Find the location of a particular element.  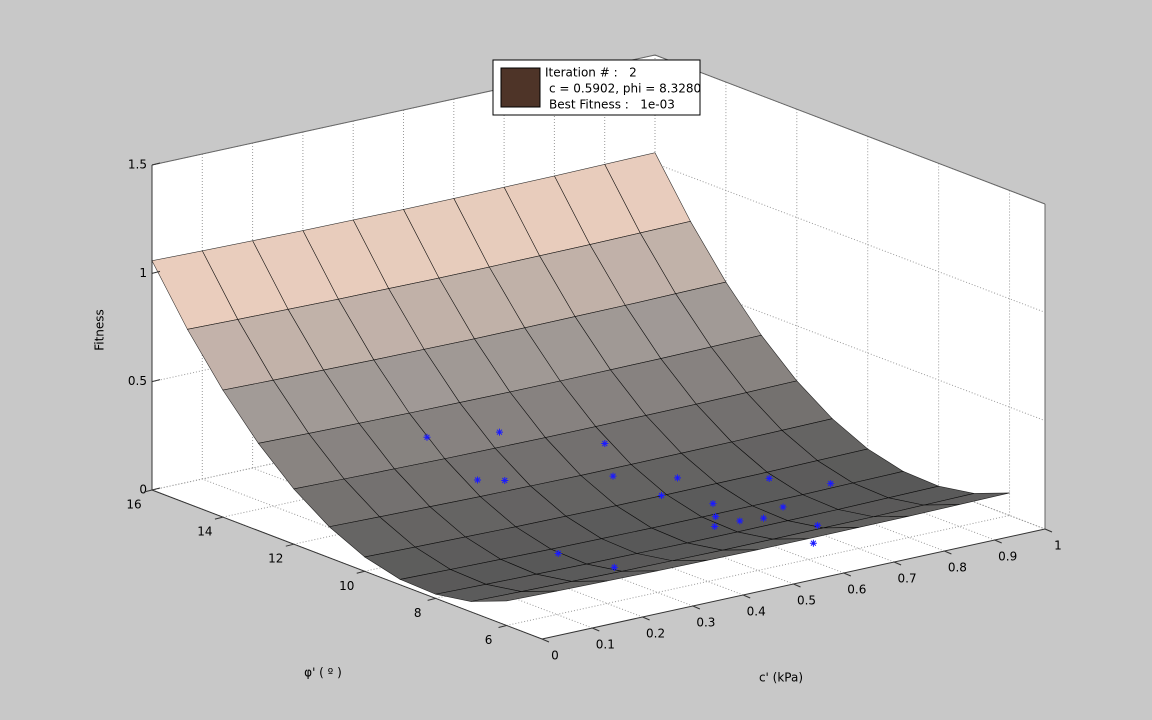

x-axis-label: c' (kPa) is located at coordinates (781, 678).